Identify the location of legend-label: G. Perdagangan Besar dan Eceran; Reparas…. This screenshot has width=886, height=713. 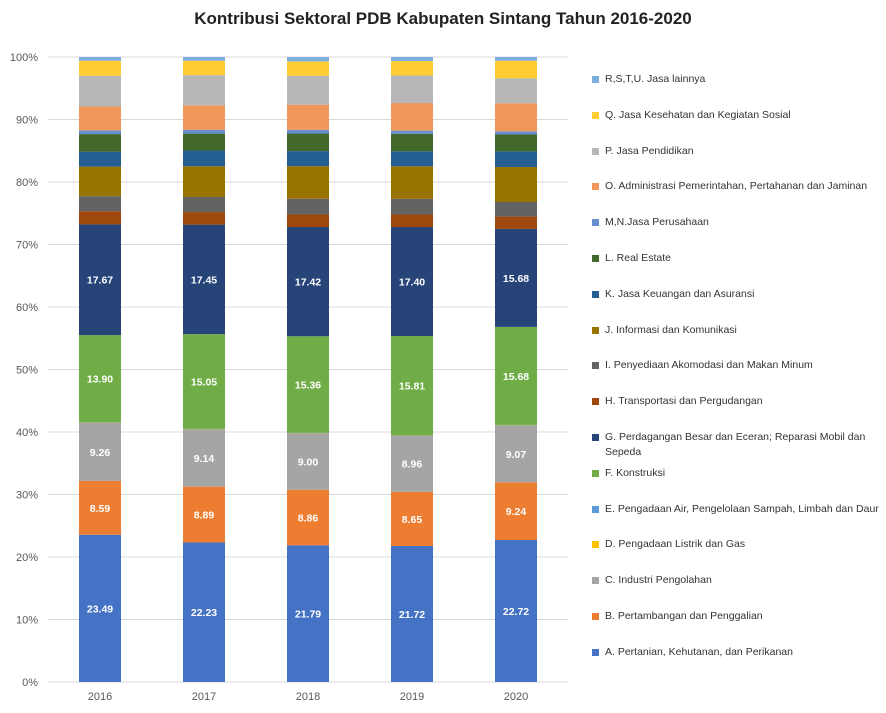
(735, 444).